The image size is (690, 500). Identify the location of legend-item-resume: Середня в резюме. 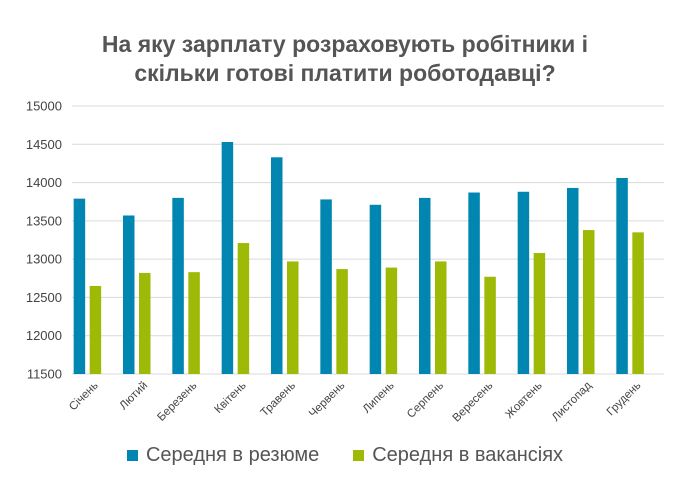
(223, 455).